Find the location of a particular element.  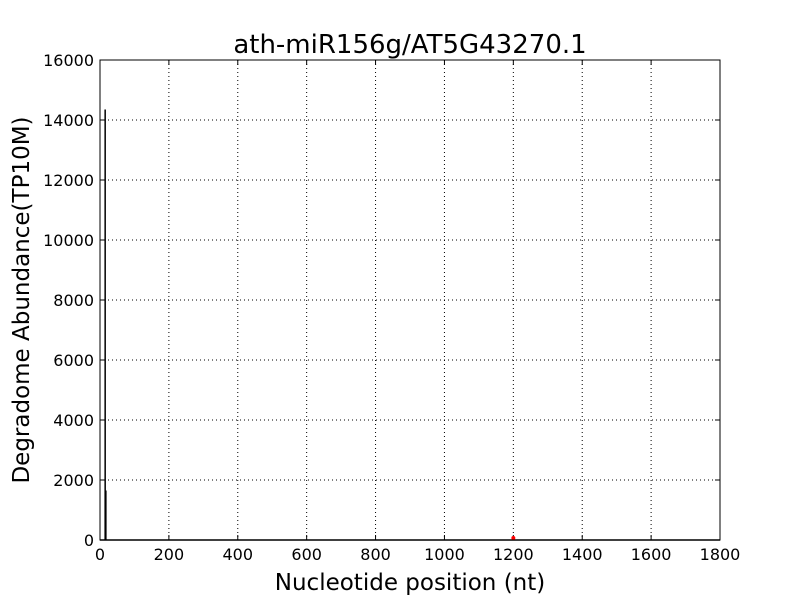

y-tick-label: 16000 is located at coordinates (68, 60).